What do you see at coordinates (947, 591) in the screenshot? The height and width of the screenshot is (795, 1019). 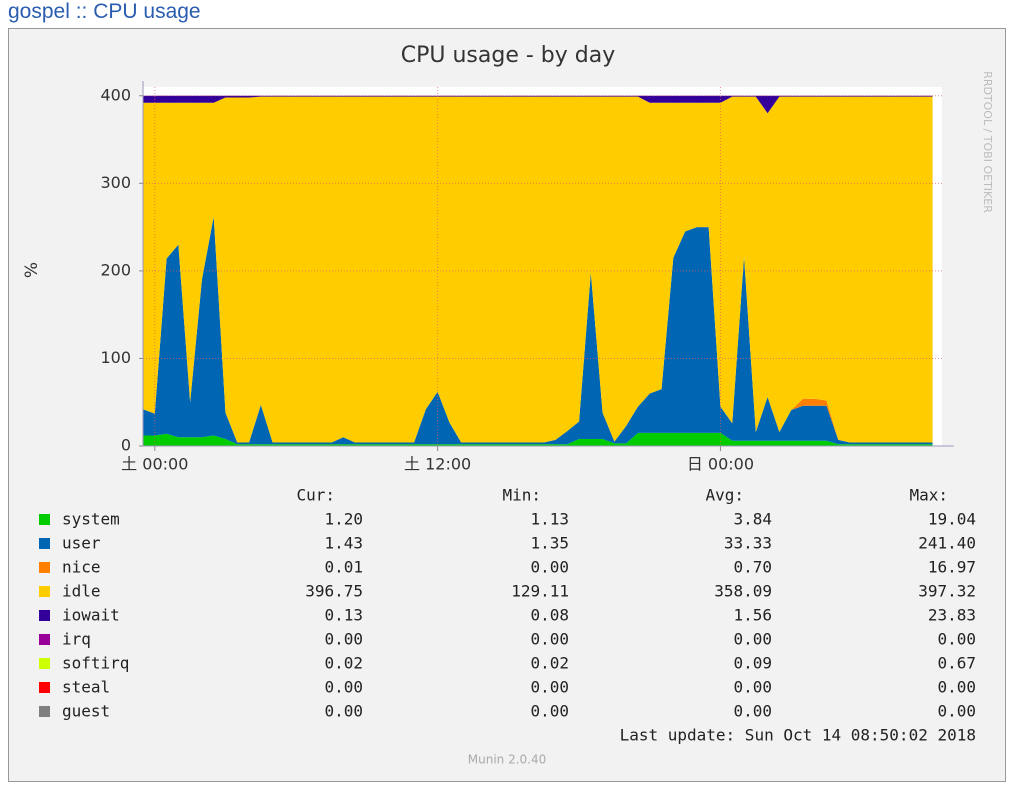 I see `stat-value: 397.32` at bounding box center [947, 591].